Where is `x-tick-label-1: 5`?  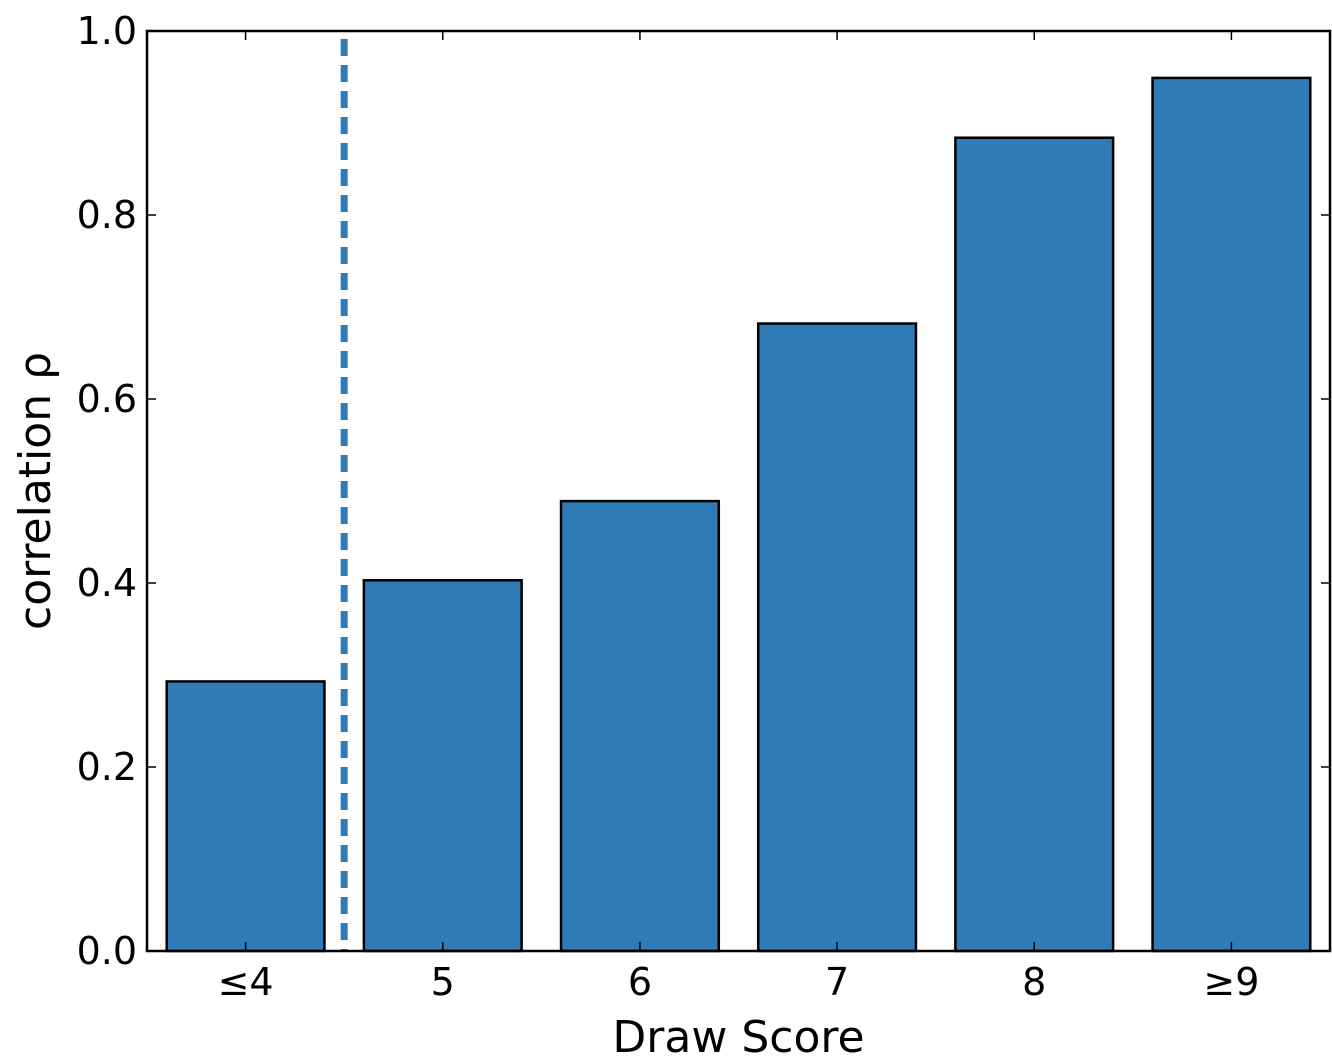 x-tick-label-1: 5 is located at coordinates (443, 982).